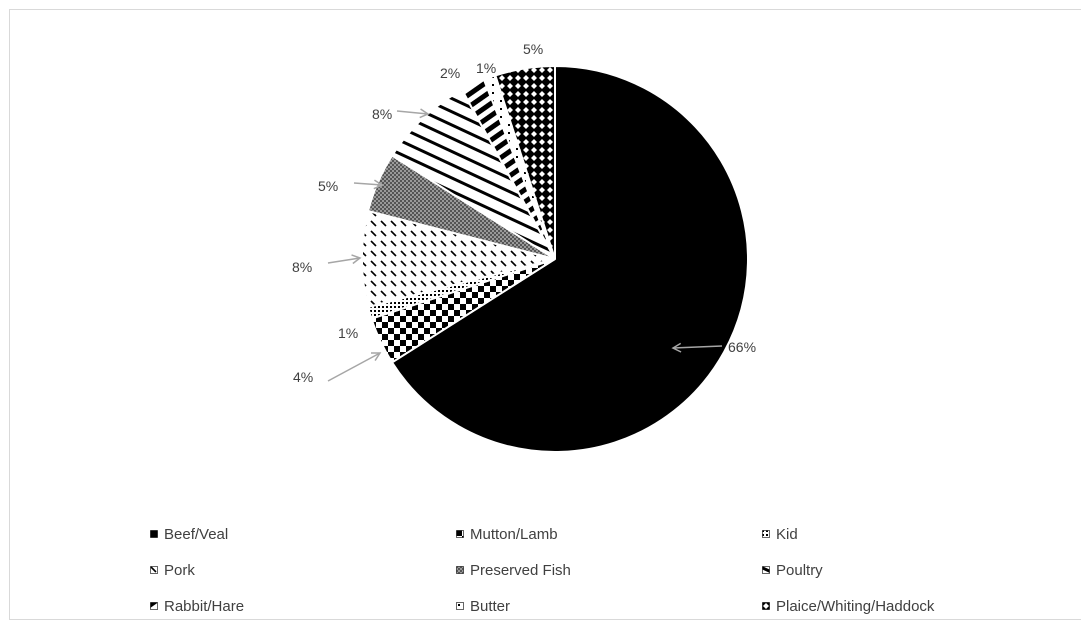  What do you see at coordinates (609, 534) in the screenshot?
I see `legend-item: Mutton/Lamb` at bounding box center [609, 534].